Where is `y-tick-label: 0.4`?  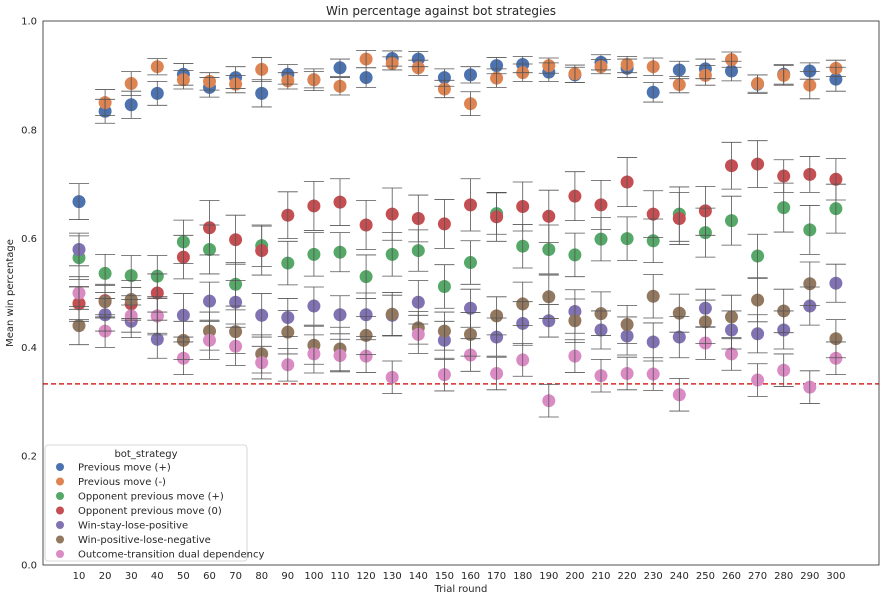 y-tick-label: 0.4 is located at coordinates (29, 348).